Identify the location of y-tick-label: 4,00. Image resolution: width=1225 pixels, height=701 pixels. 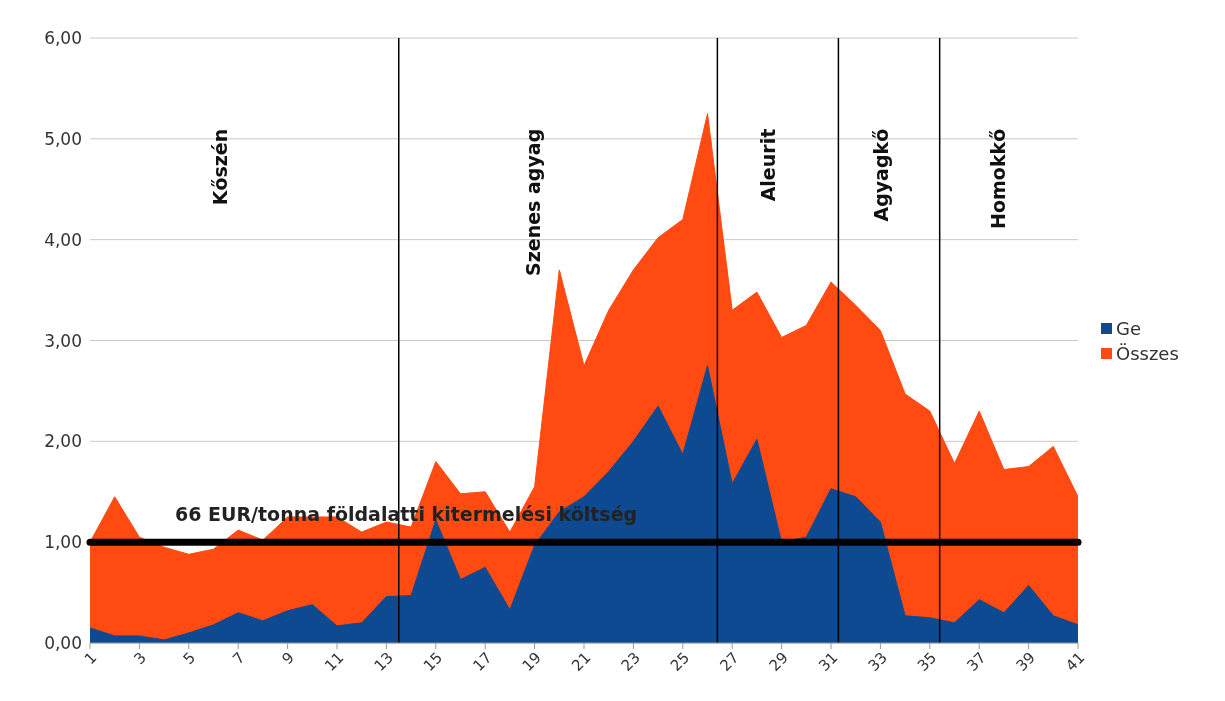
(63, 239).